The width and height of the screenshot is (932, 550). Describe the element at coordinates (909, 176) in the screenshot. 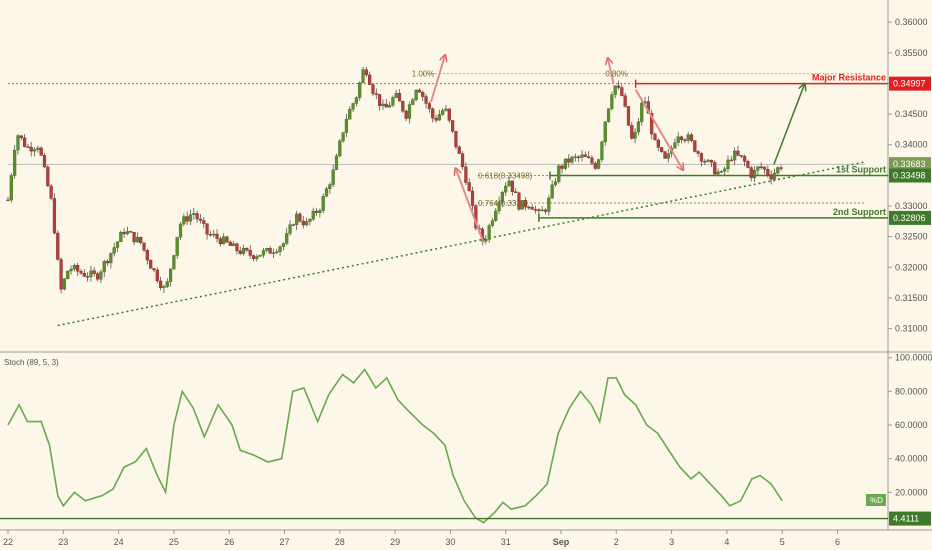

I see `price-tag-label: 0.33498` at that location.